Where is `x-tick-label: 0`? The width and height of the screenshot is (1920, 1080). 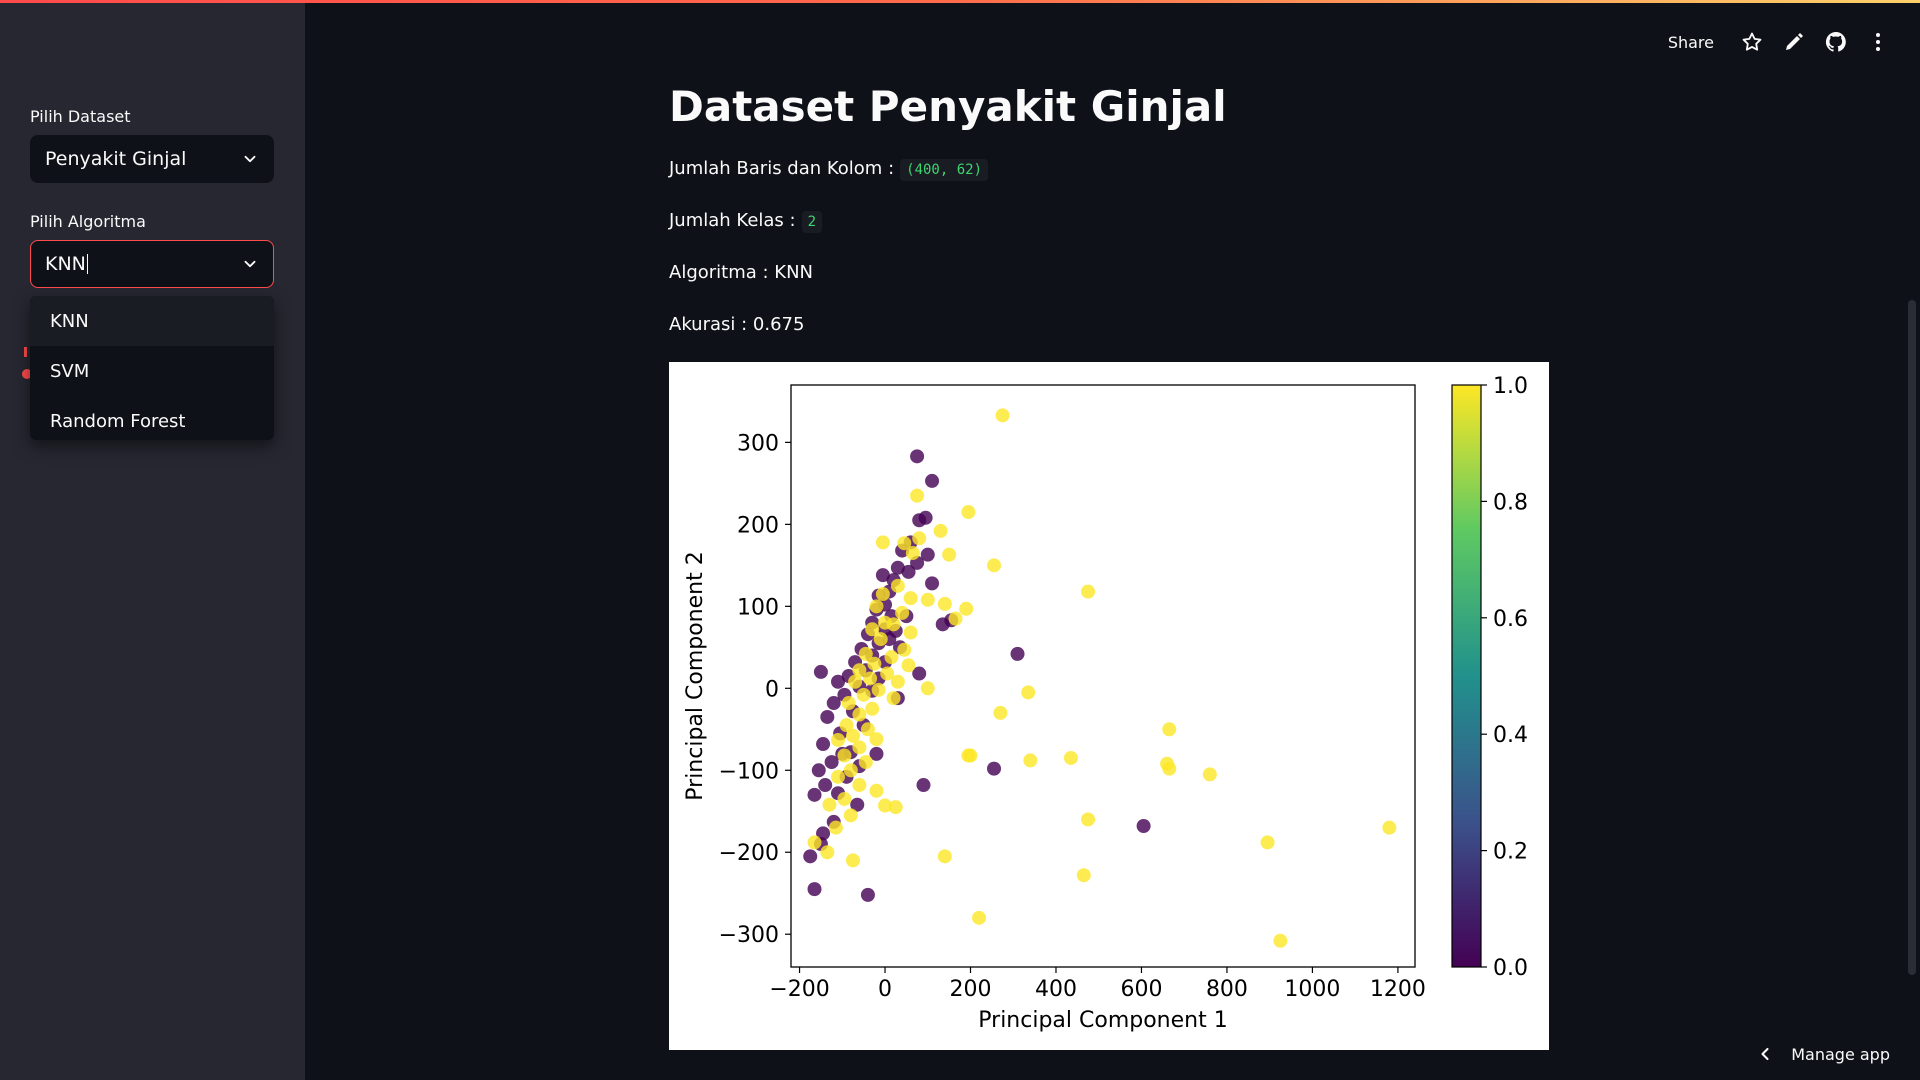 x-tick-label: 0 is located at coordinates (885, 989).